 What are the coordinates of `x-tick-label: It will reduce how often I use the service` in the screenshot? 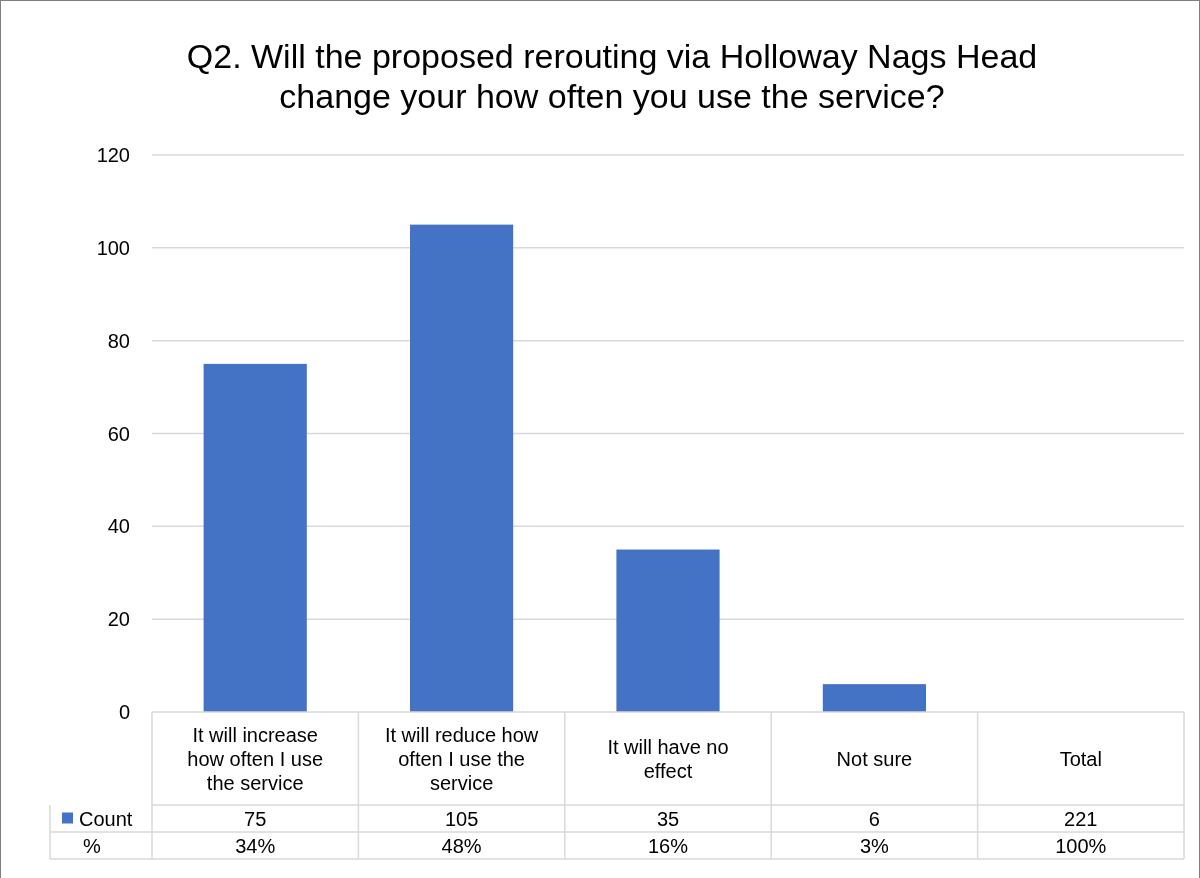 It's located at (461, 758).